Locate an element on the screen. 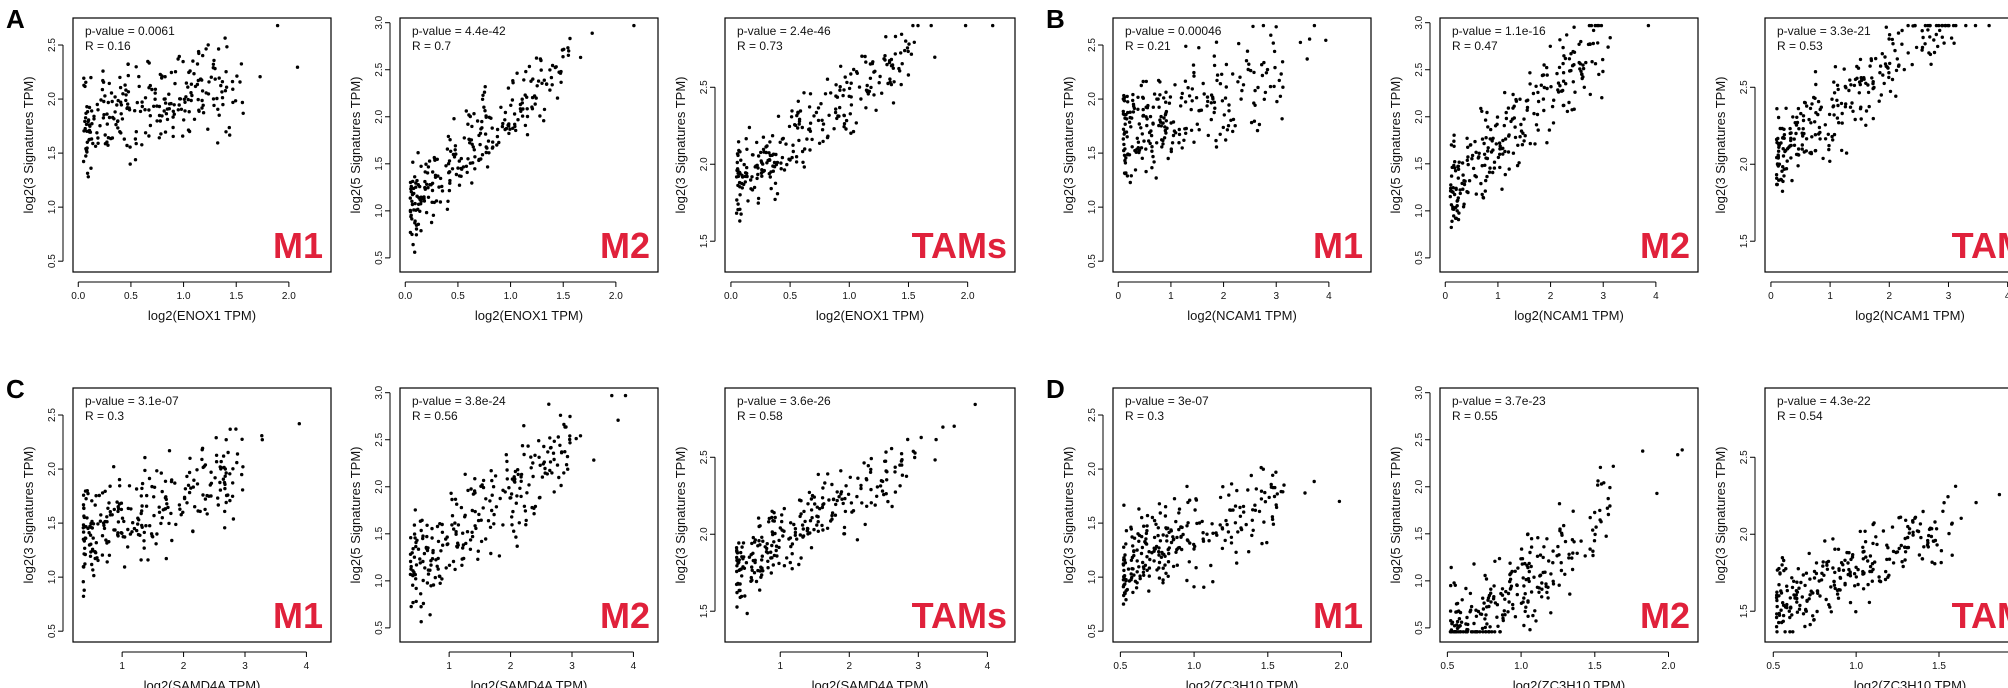 The image size is (2008, 688). y-axis-title: log2(3 Signatures TPM) is located at coordinates (680, 514).